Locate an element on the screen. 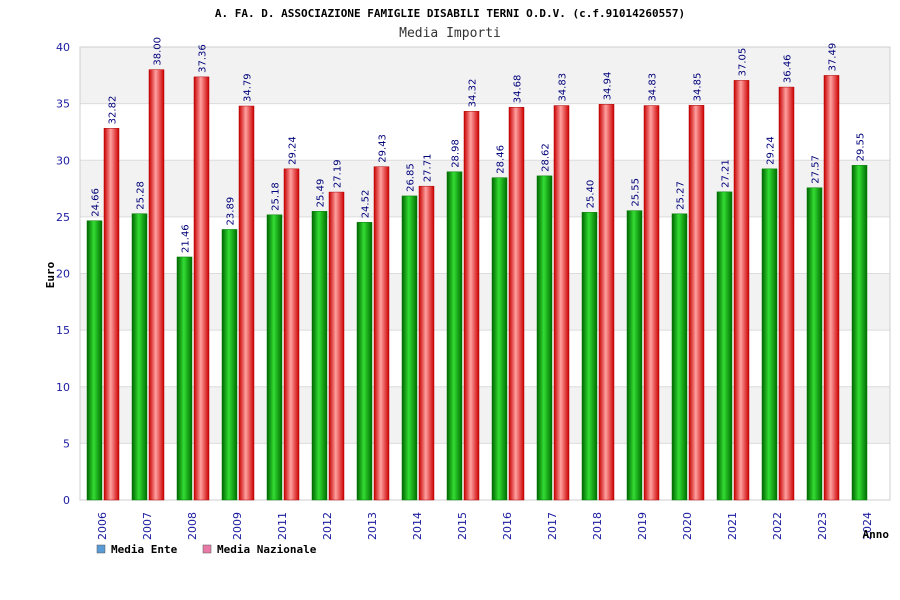 The width and height of the screenshot is (900, 600). legend-swatch is located at coordinates (207, 549).